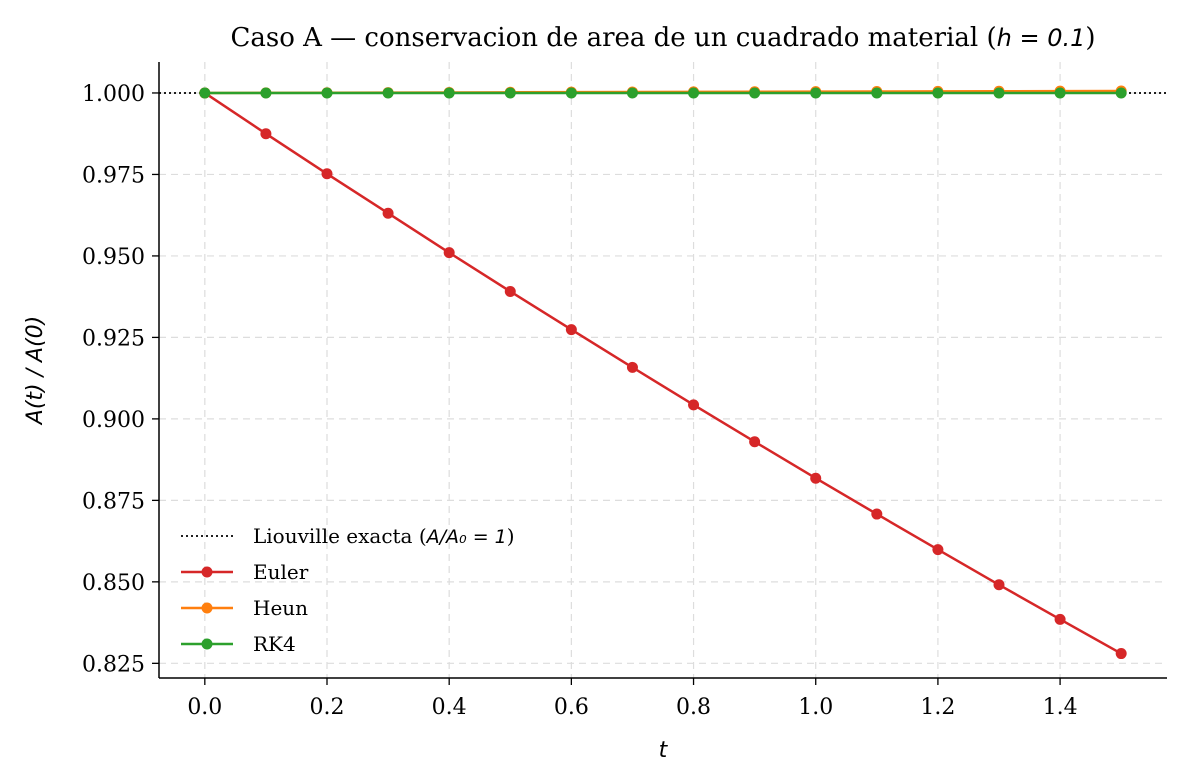 This screenshot has height=784, width=1190. What do you see at coordinates (113, 501) in the screenshot?
I see `y-tick-label: 0.875` at bounding box center [113, 501].